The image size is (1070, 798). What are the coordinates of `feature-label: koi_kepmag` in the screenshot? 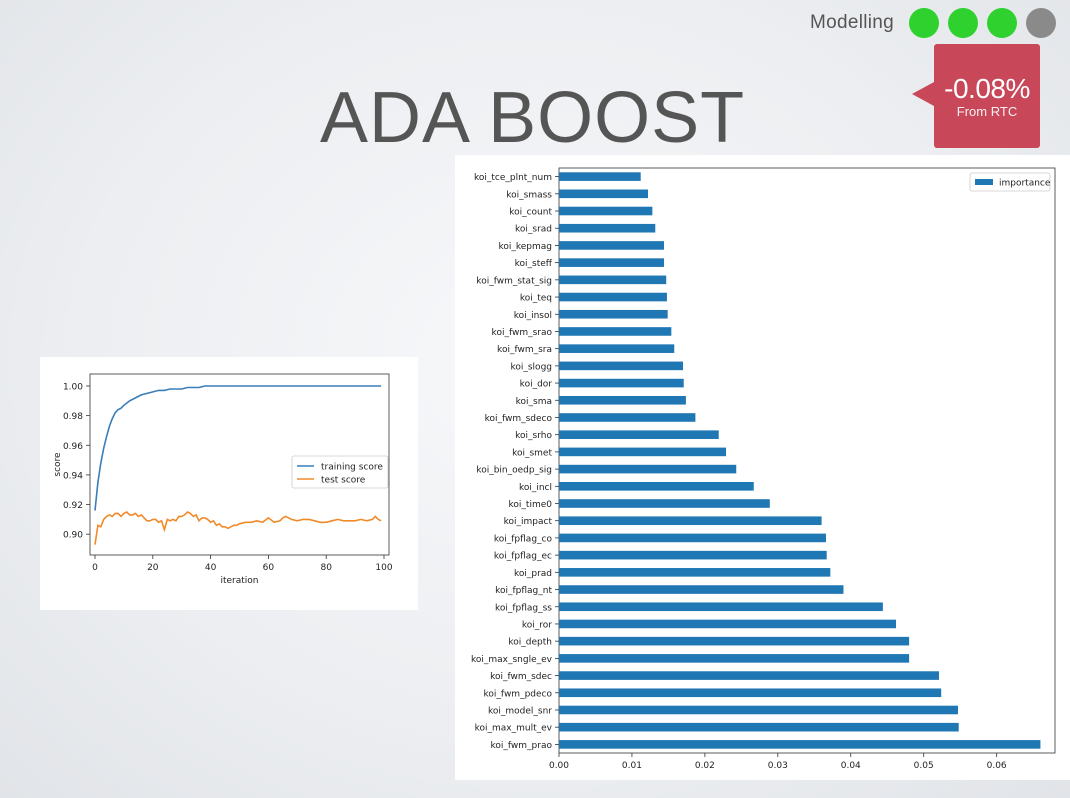 It's located at (525, 247).